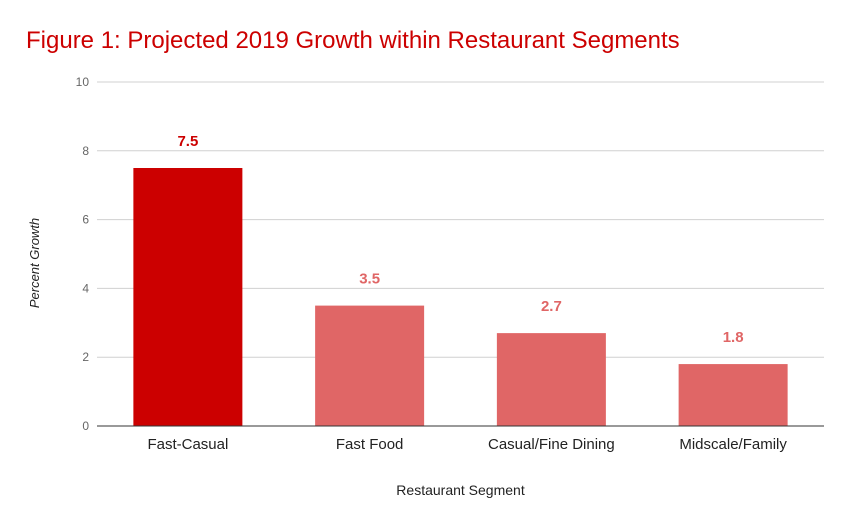  What do you see at coordinates (83, 254) in the screenshot?
I see `y-axis-ticks: 0 2 4 6 8 10` at bounding box center [83, 254].